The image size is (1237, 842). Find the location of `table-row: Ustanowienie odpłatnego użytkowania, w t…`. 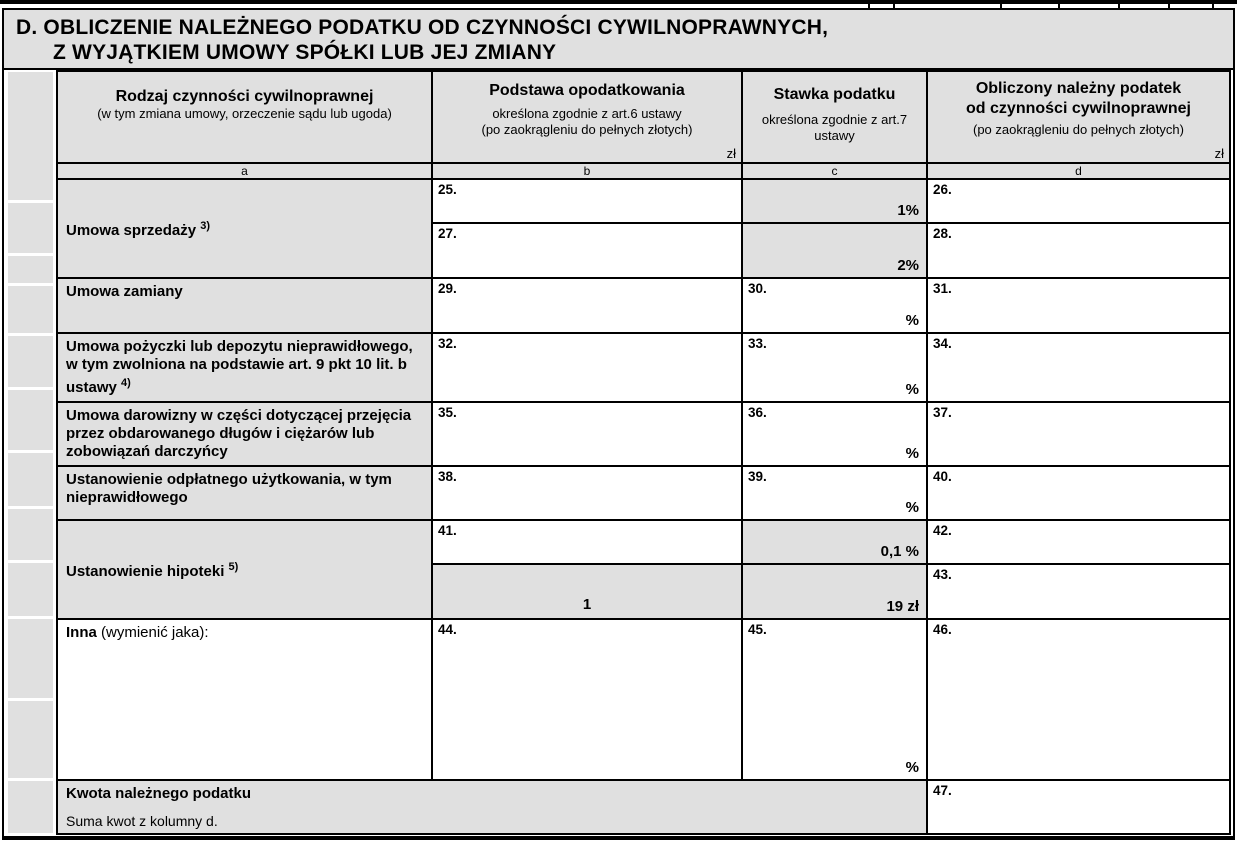

table-row: Ustanowienie odpłatnego użytkowania, w t… is located at coordinates (643, 493).